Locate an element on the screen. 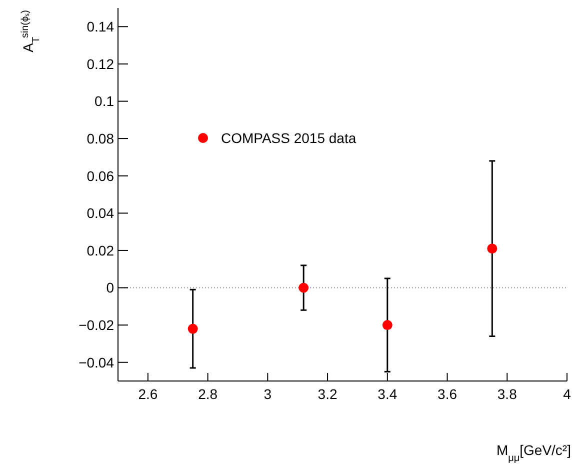 This screenshot has height=467, width=575. y-tick-label: 0.14 is located at coordinates (100, 26).